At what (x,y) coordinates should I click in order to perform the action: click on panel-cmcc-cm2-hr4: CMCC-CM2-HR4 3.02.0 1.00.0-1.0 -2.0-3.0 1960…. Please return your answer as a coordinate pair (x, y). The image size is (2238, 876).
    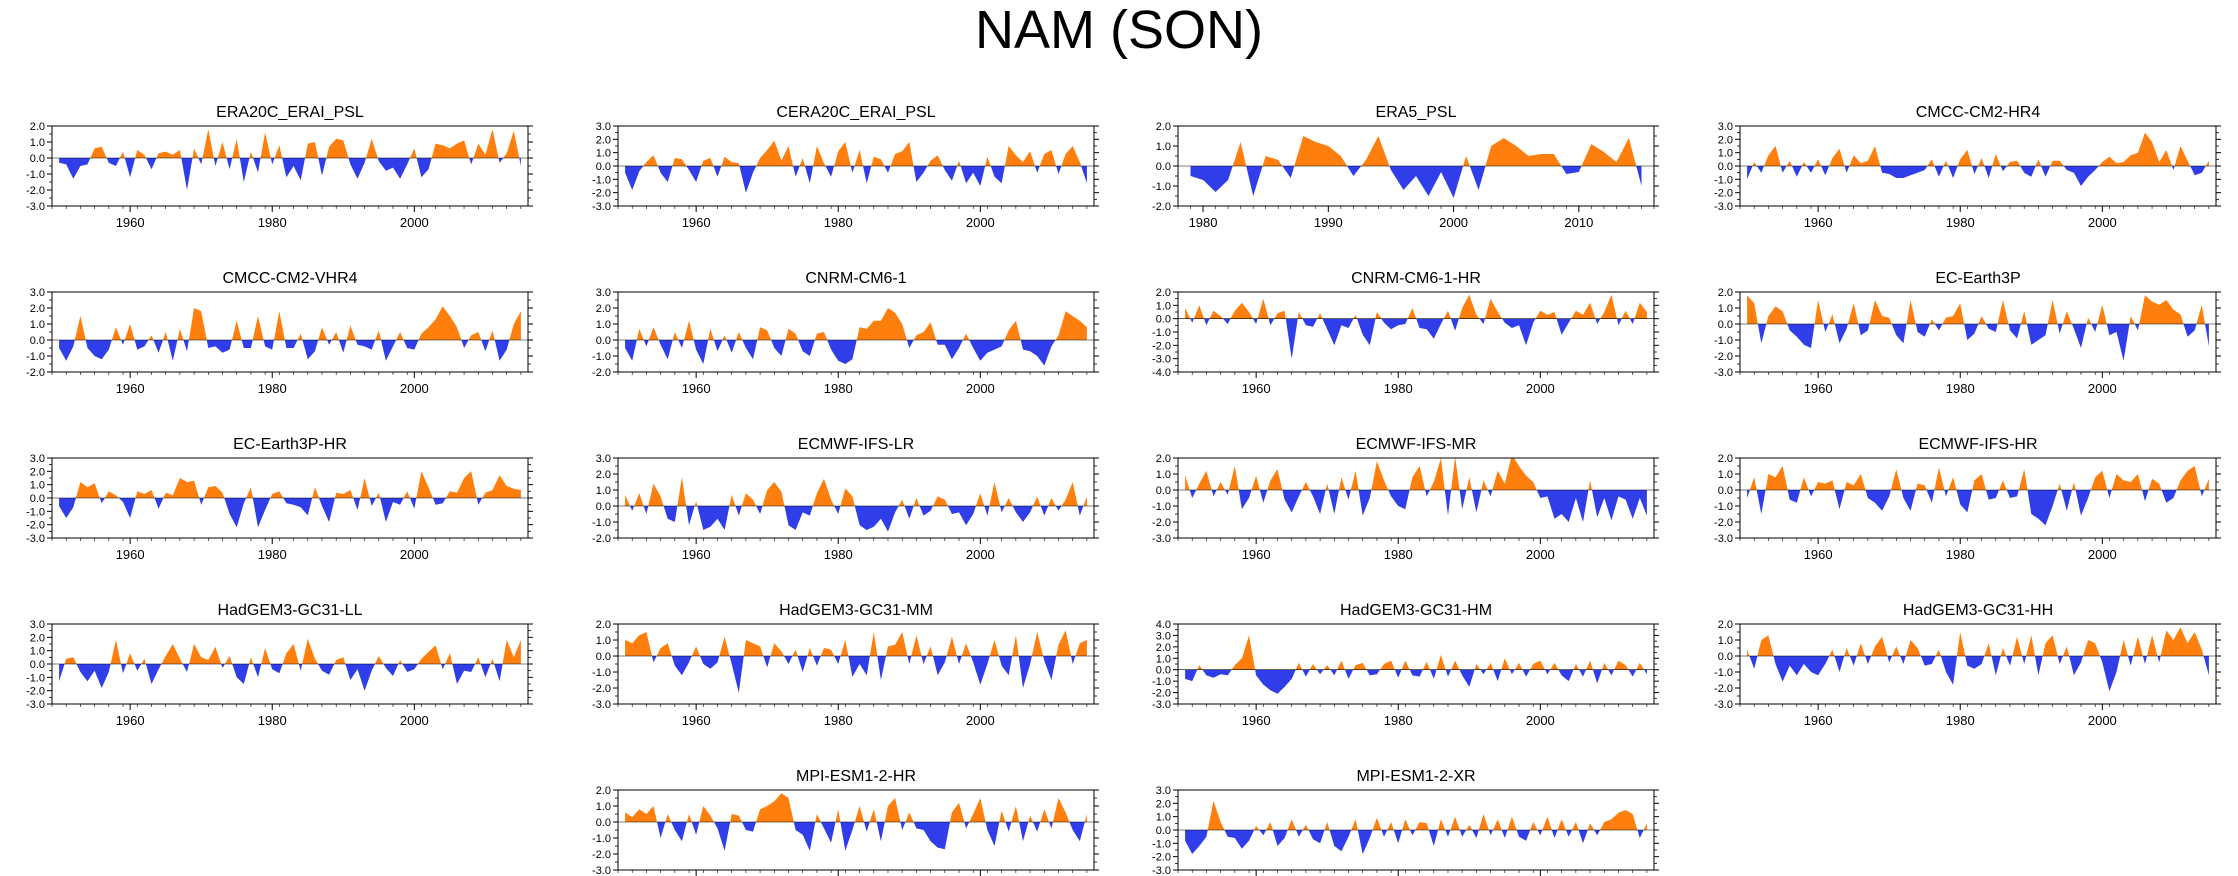
    Looking at the image, I should click on (1967, 167).